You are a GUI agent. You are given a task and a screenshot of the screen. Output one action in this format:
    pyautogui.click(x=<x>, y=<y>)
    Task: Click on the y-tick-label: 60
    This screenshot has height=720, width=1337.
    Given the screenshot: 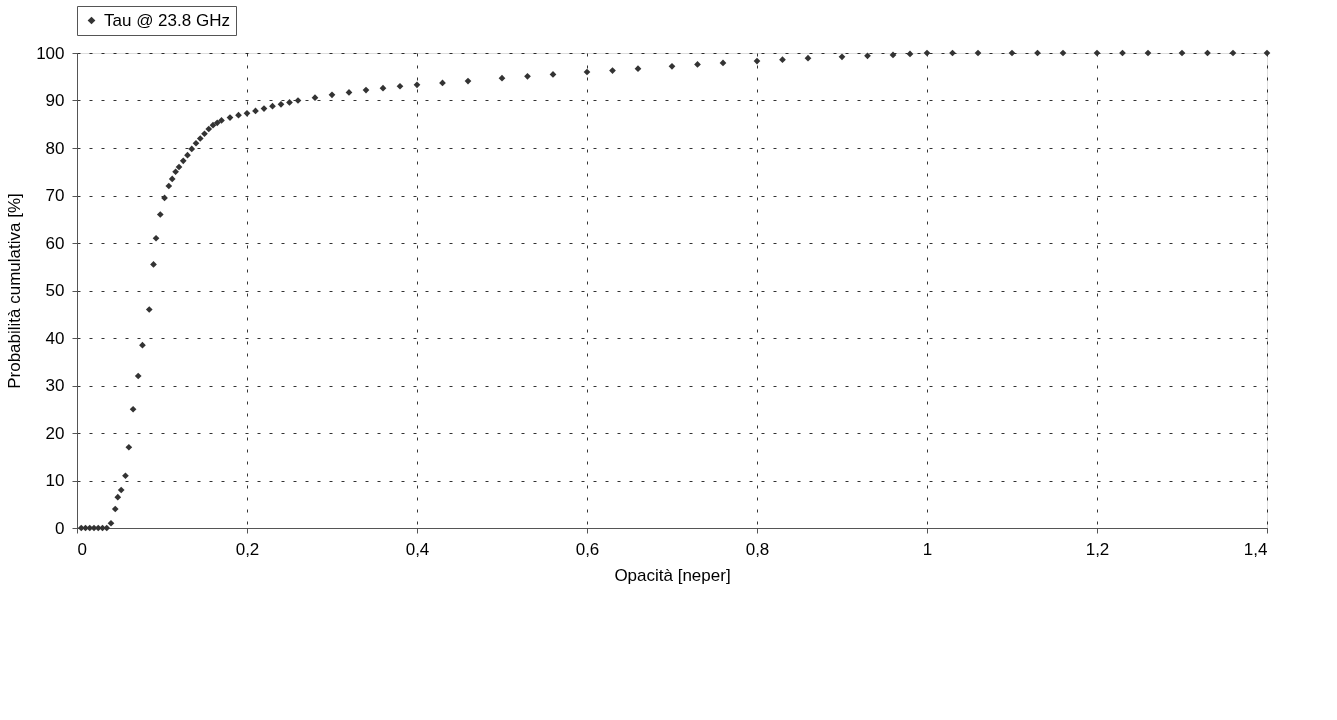 What is the action you would take?
    pyautogui.click(x=55, y=243)
    